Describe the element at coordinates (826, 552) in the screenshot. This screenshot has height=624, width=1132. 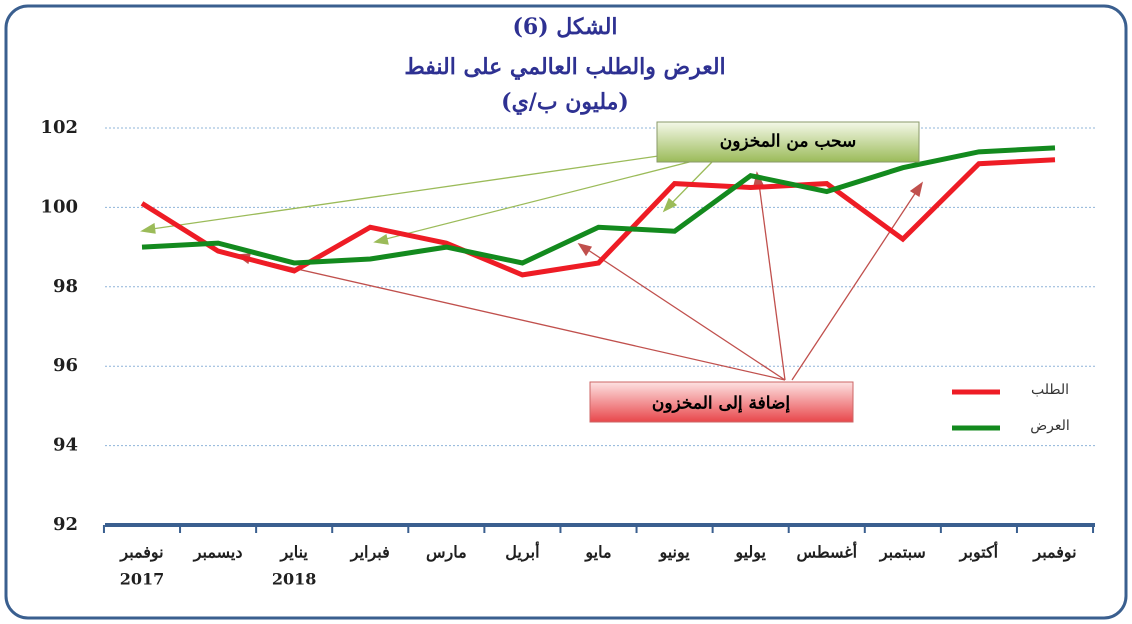
I see `x-tick-label: أغسطس` at that location.